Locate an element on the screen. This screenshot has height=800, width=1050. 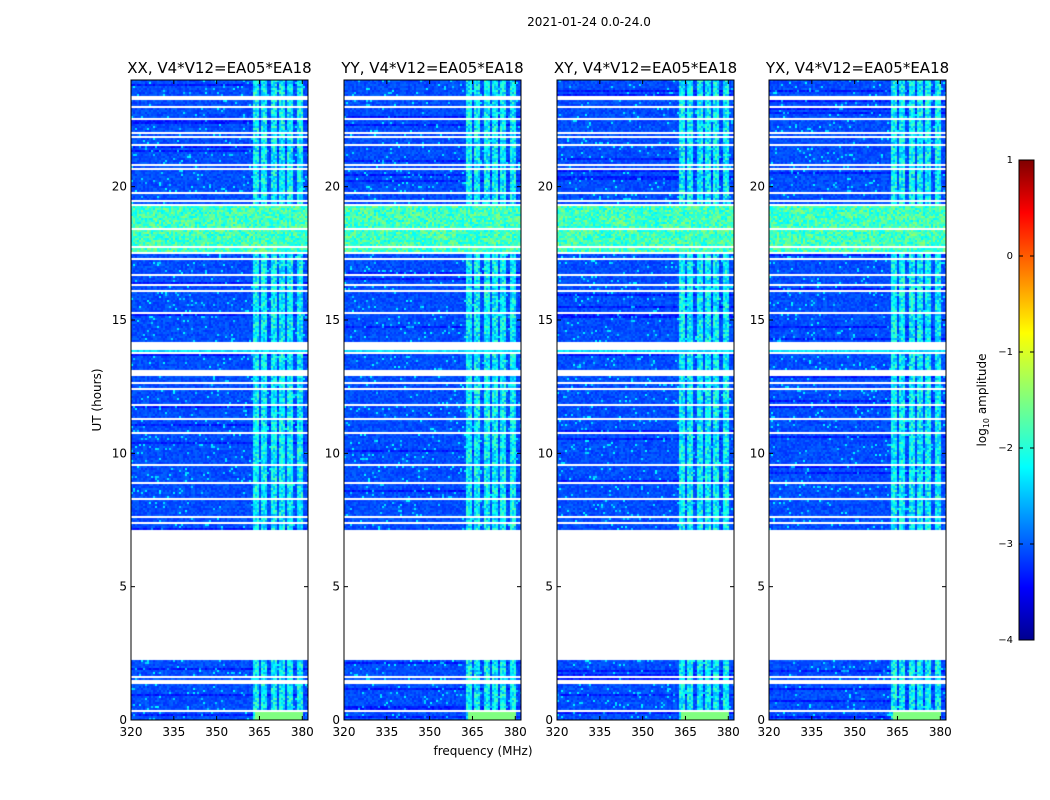
colorbar-tick-label: −1 is located at coordinates (1005, 352).